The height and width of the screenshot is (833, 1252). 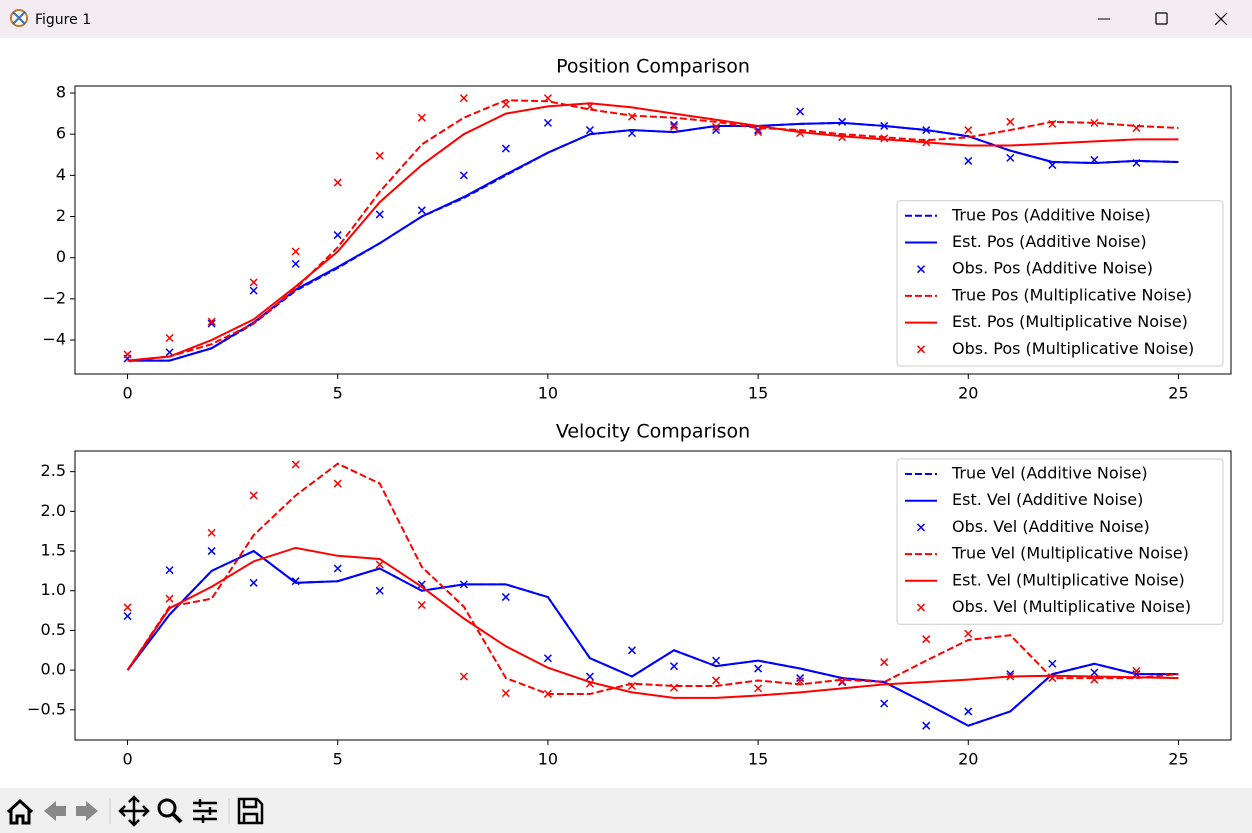 I want to click on y-tick-label: −0.5, so click(x=46, y=708).